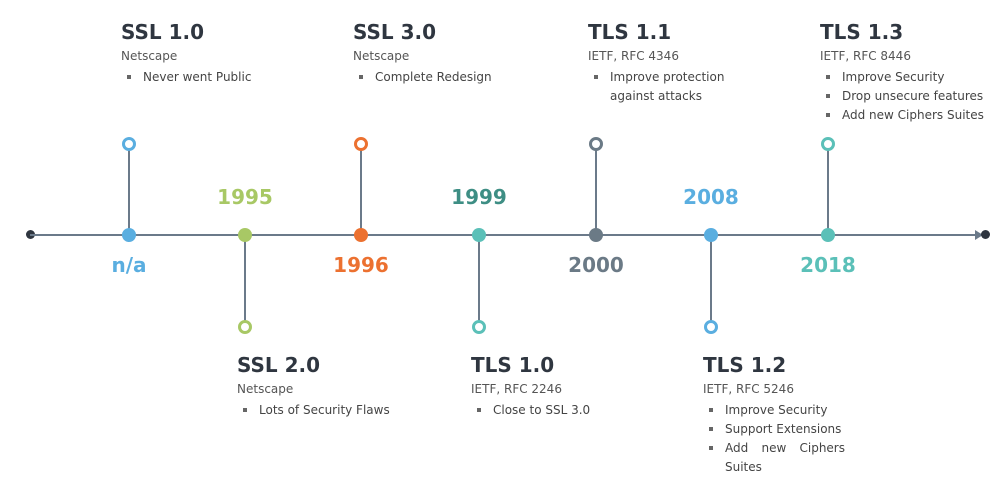  I want to click on ssl3-year-label: 1996, so click(361, 265).